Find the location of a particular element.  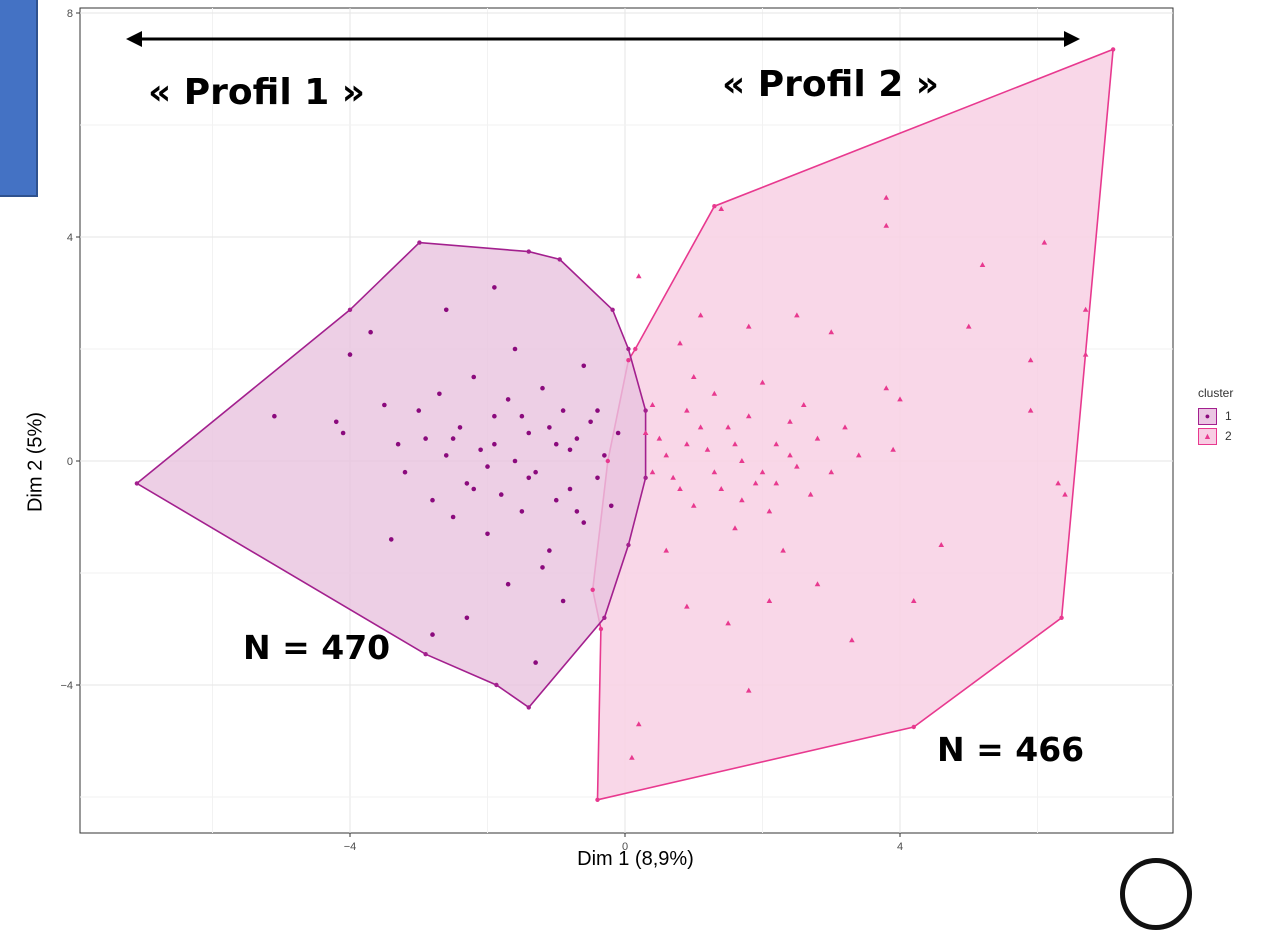

x-axis-title: Dim 1 (8,9%) is located at coordinates (631, 859).